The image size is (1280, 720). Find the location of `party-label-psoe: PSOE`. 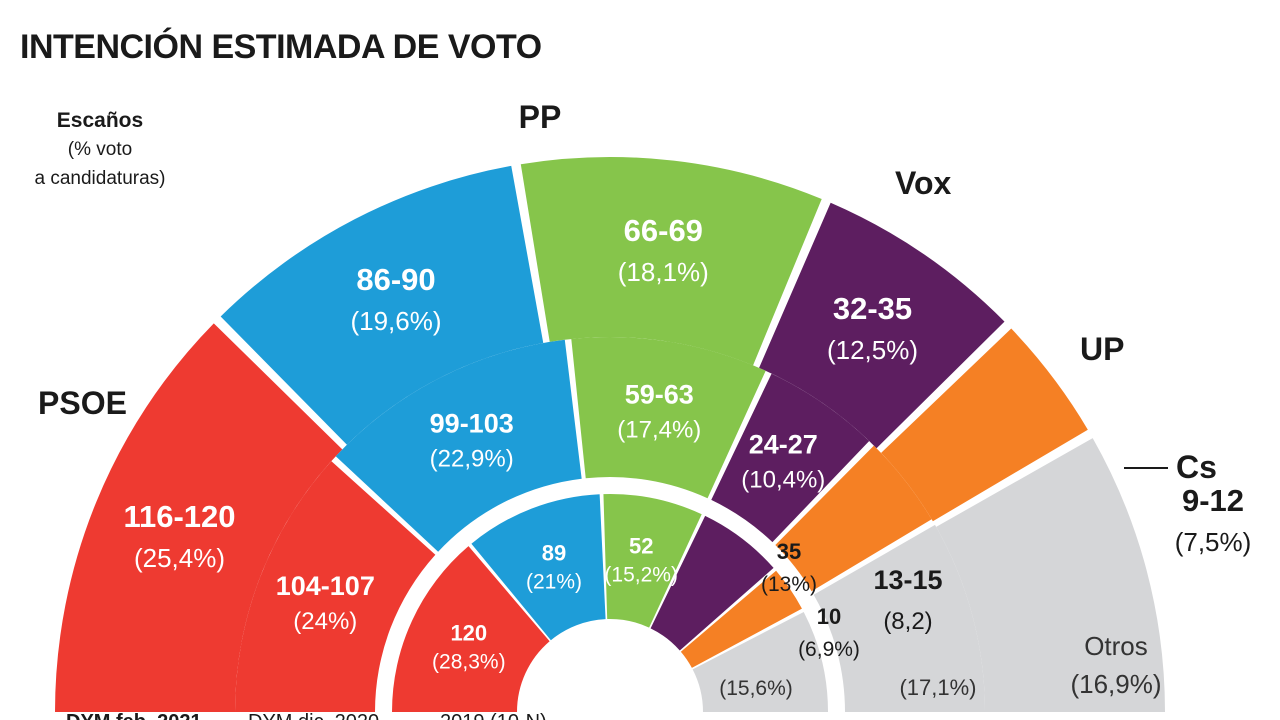

party-label-psoe: PSOE is located at coordinates (82, 403).